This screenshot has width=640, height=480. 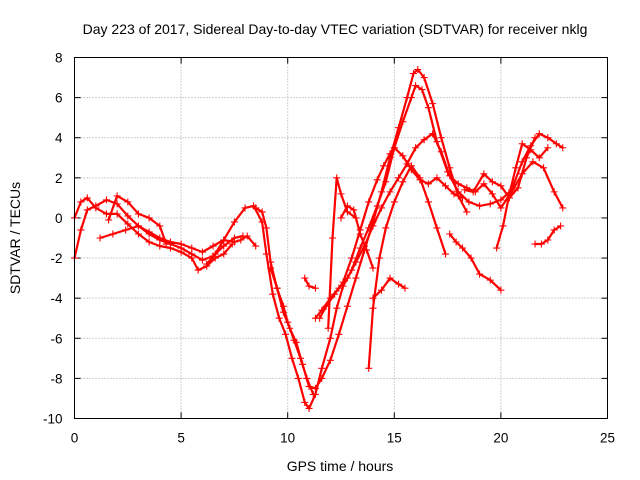 I want to click on x-tick-label: 0, so click(x=75, y=438).